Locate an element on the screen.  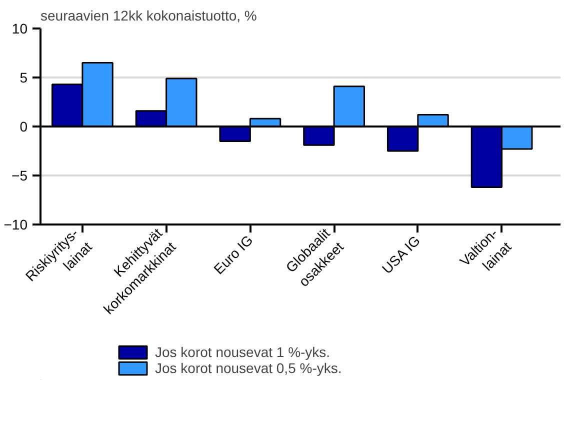
y-tick-label: 5 is located at coordinates (24, 78).